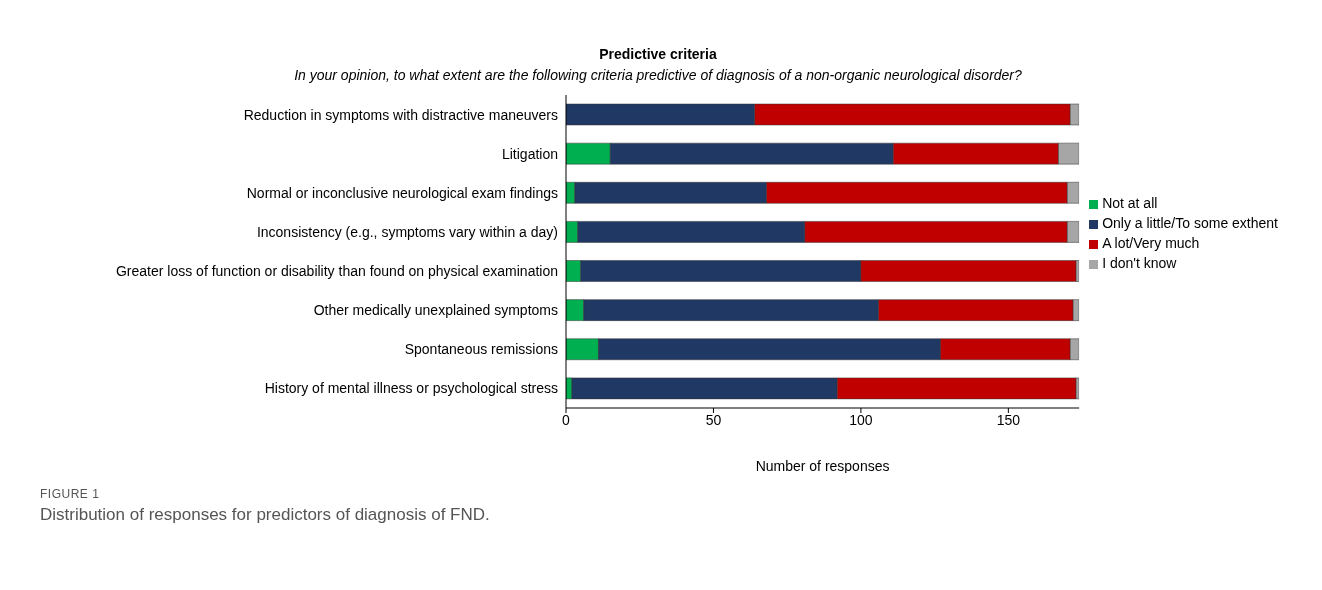 The width and height of the screenshot is (1322, 590). I want to click on legend-label: A lot/Very much, so click(1151, 243).